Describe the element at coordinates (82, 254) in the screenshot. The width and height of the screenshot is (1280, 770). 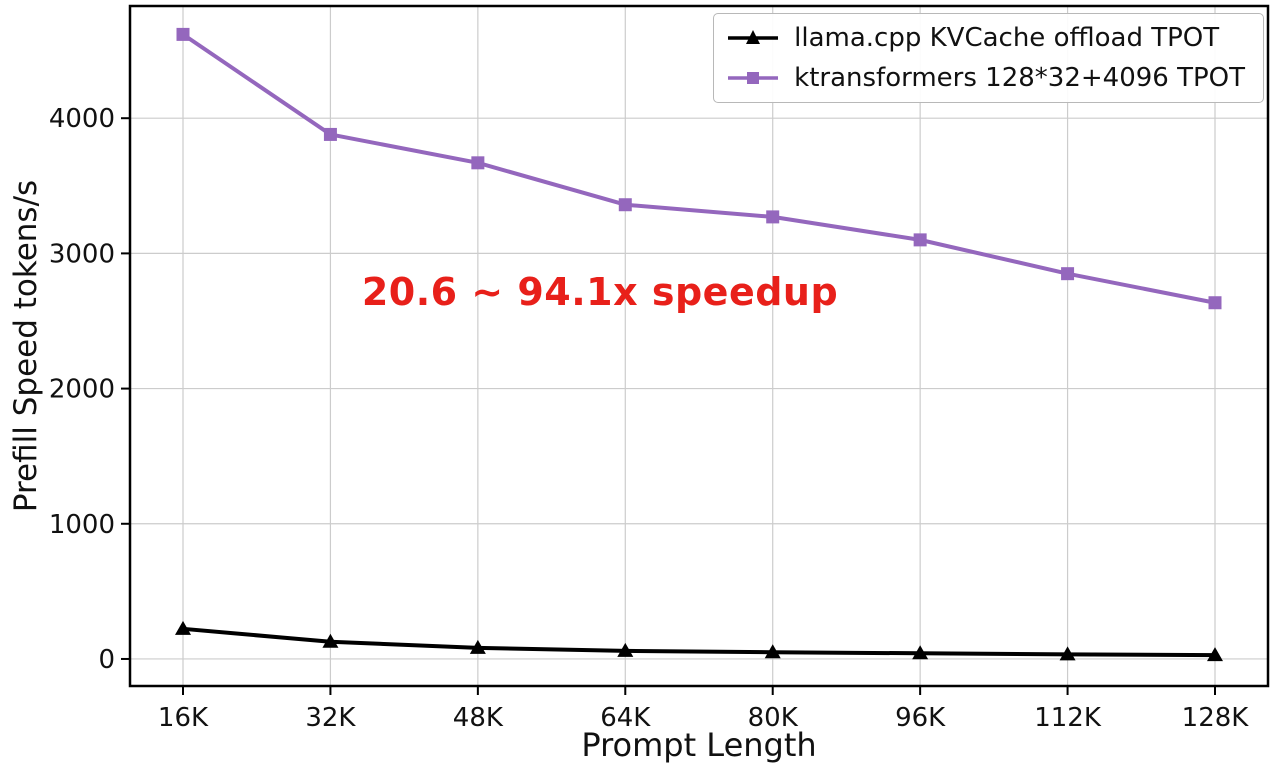
I see `svg-text: 3000` at that location.